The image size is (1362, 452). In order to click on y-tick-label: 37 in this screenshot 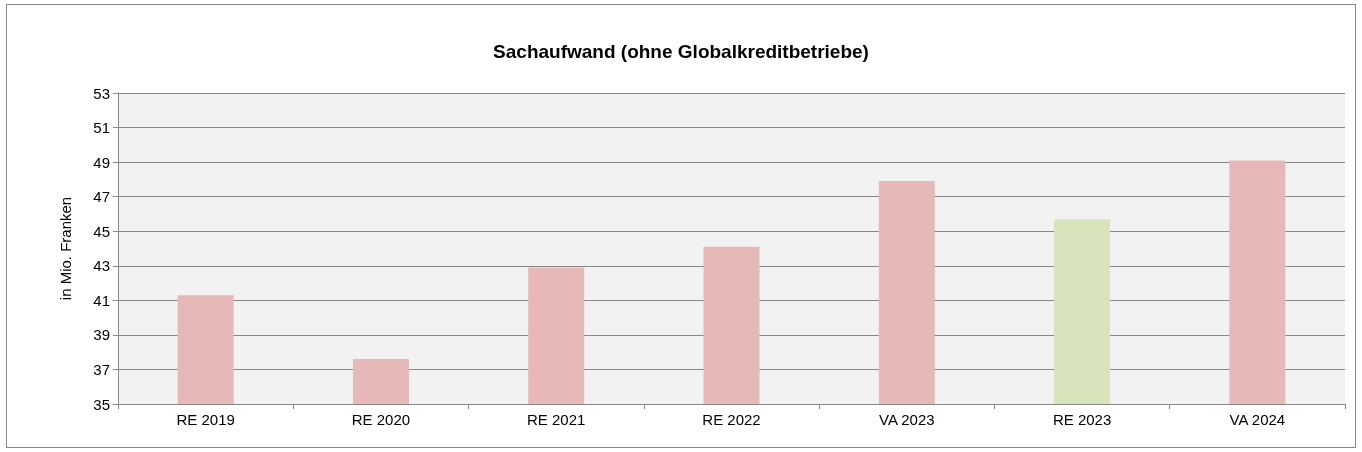, I will do `click(101, 369)`.